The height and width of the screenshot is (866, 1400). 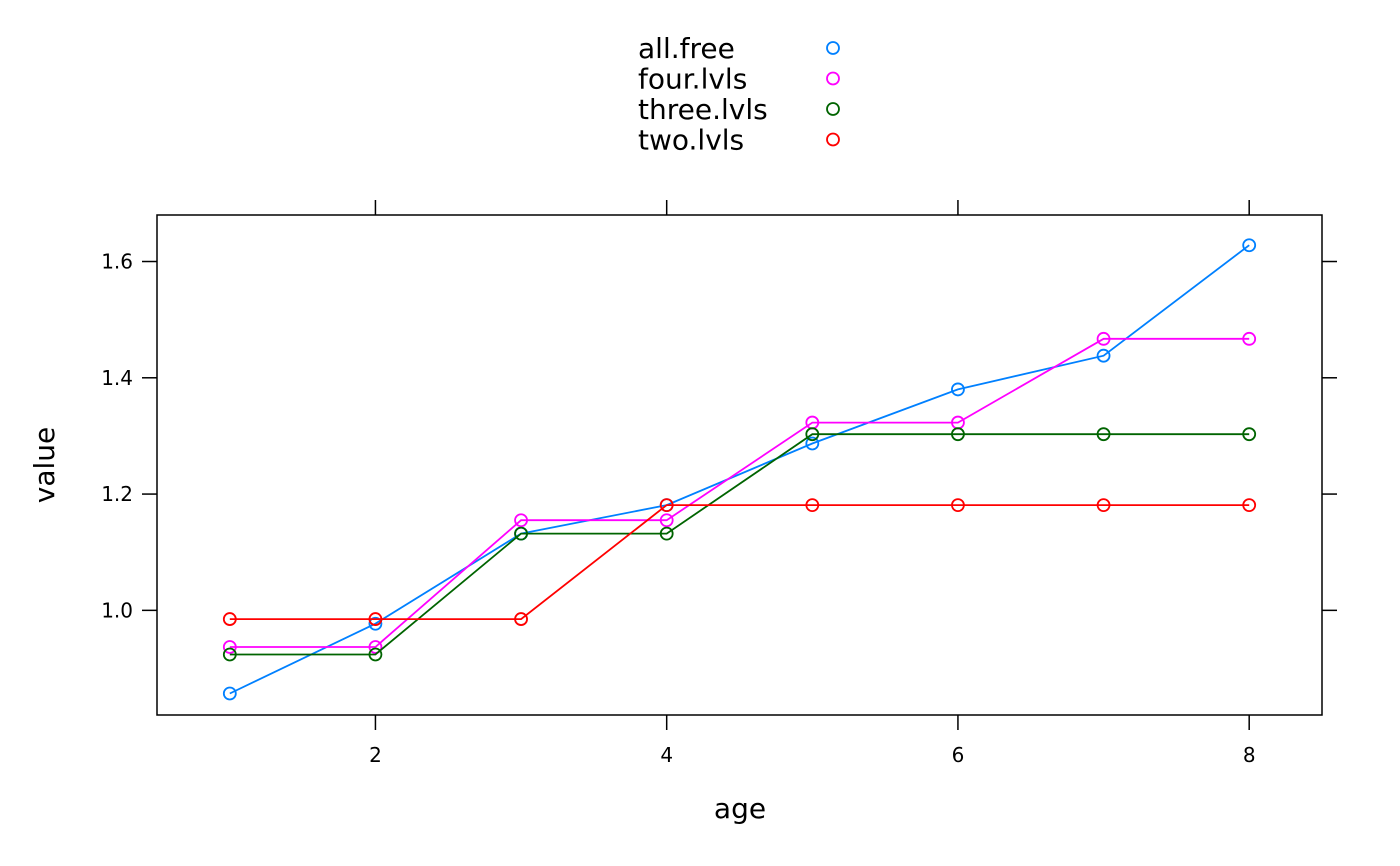 I want to click on legend-item: two.lvls, so click(x=739, y=140).